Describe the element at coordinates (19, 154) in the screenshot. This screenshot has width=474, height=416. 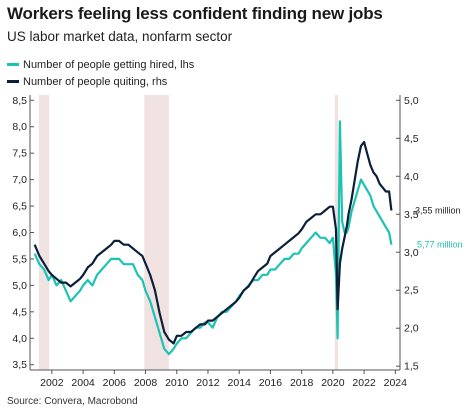
I see `left-tick-label: 7,5` at that location.